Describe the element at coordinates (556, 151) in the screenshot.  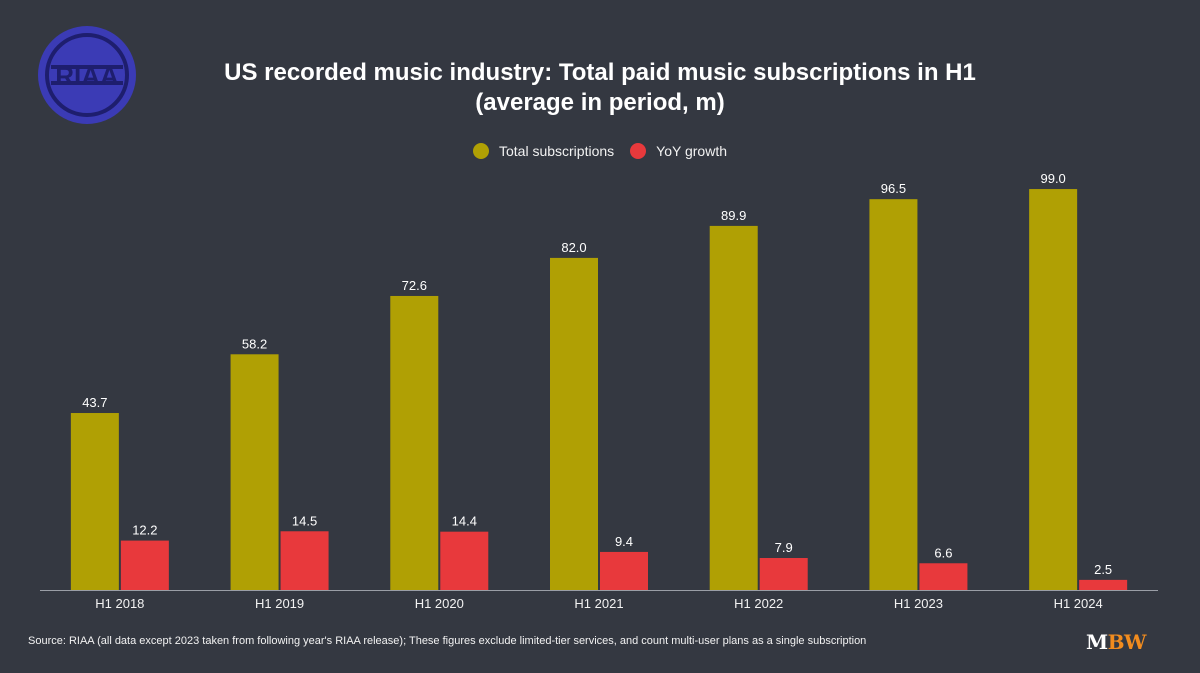
I see `legend-label-total: Total subscriptions` at that location.